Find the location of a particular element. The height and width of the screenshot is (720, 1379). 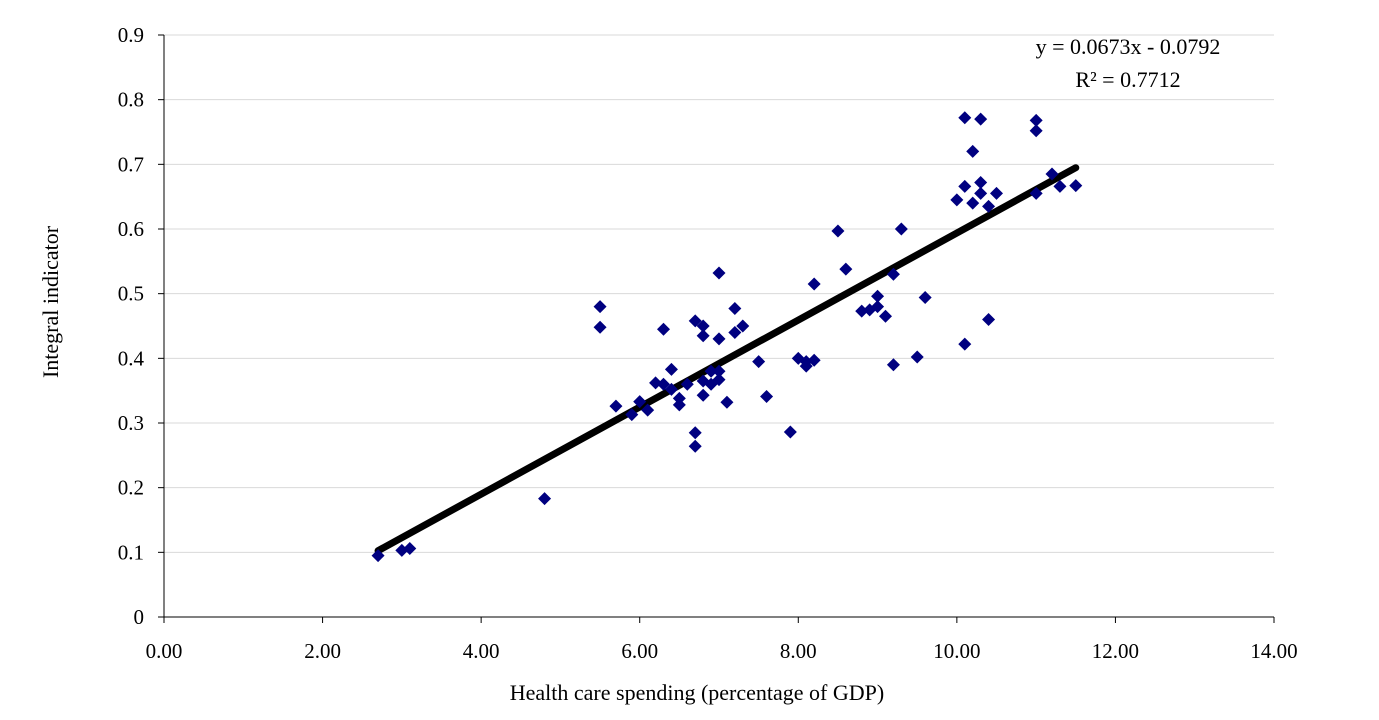

x-tick-label: 6.00 is located at coordinates (639, 651).